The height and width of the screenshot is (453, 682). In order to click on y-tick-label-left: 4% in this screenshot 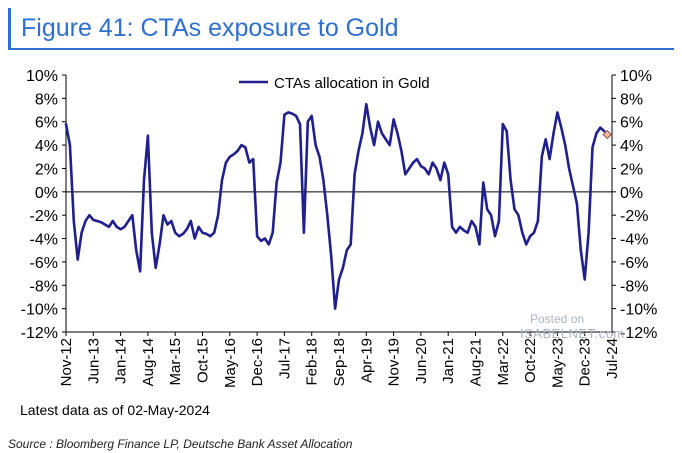, I will do `click(46, 146)`.